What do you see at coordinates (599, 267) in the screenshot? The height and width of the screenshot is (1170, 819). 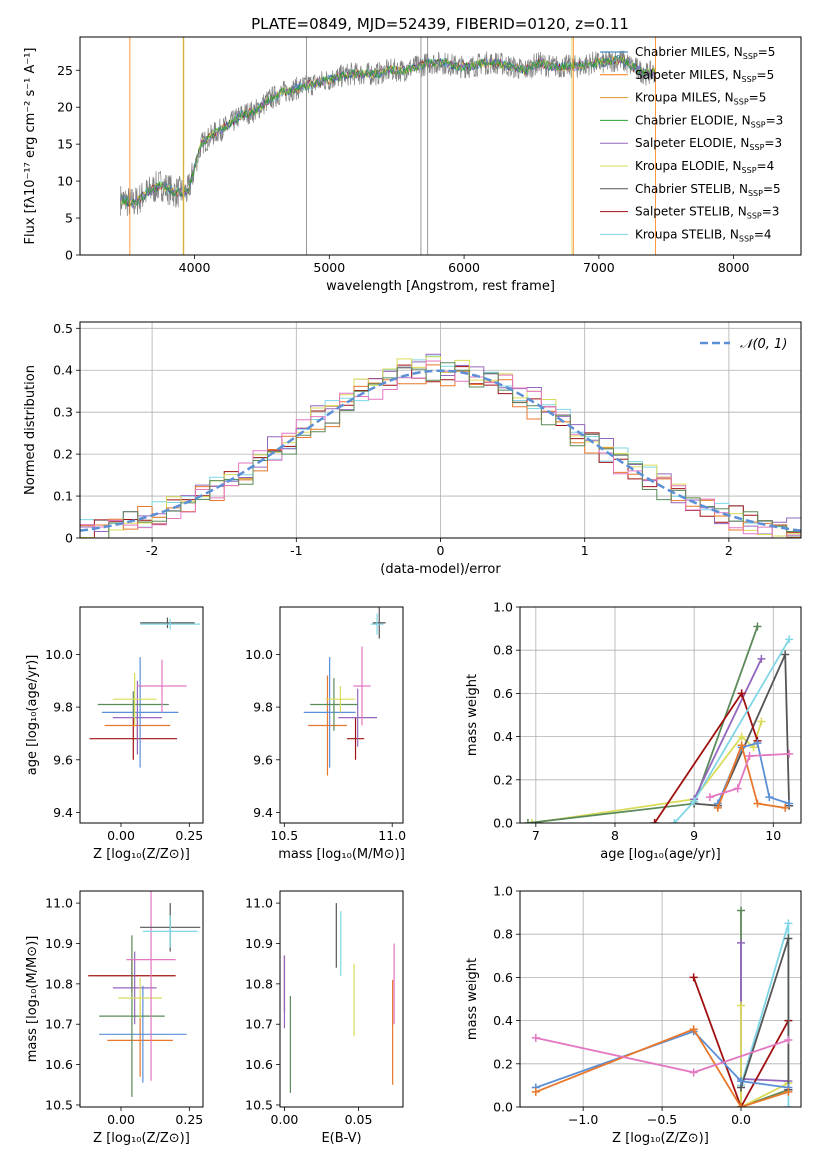 I see `x-tick-label: 7000` at bounding box center [599, 267].